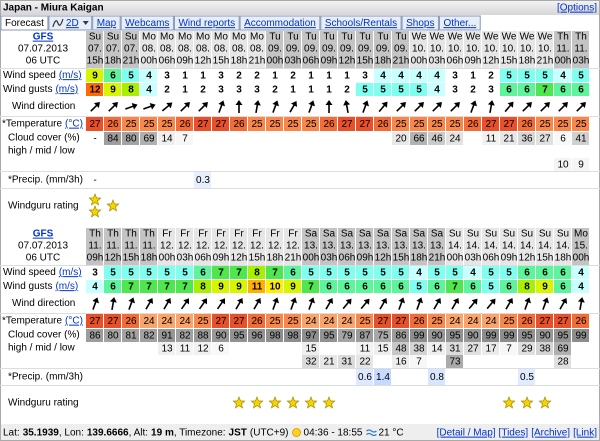 Image resolution: width=600 pixels, height=441 pixels. Describe the element at coordinates (27, 286) in the screenshot. I see `row-label: Wind gusts` at that location.